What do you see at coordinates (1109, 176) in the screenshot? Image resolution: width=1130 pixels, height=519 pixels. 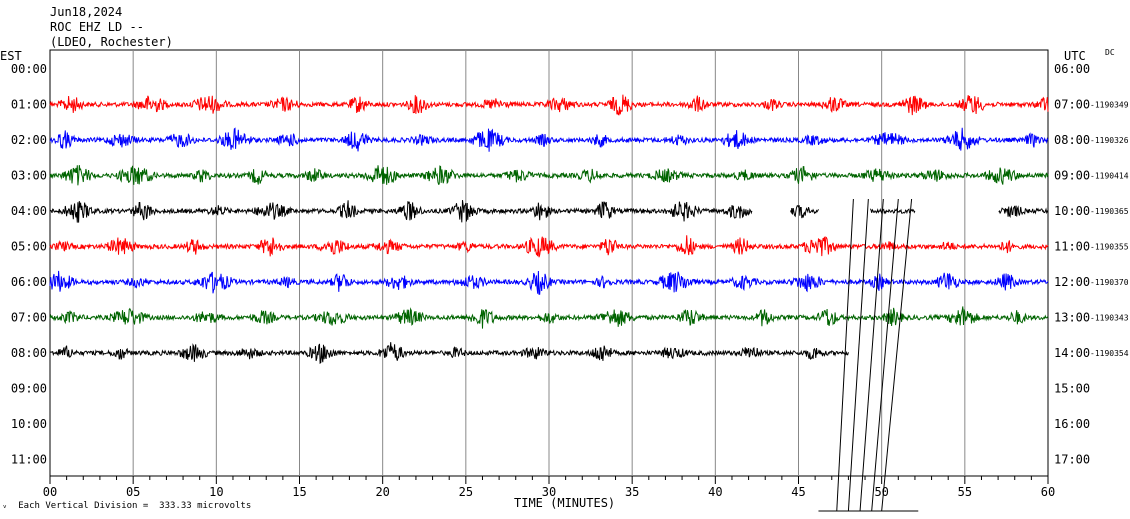 I see `dc-offset-label: -1190414` at bounding box center [1109, 176].